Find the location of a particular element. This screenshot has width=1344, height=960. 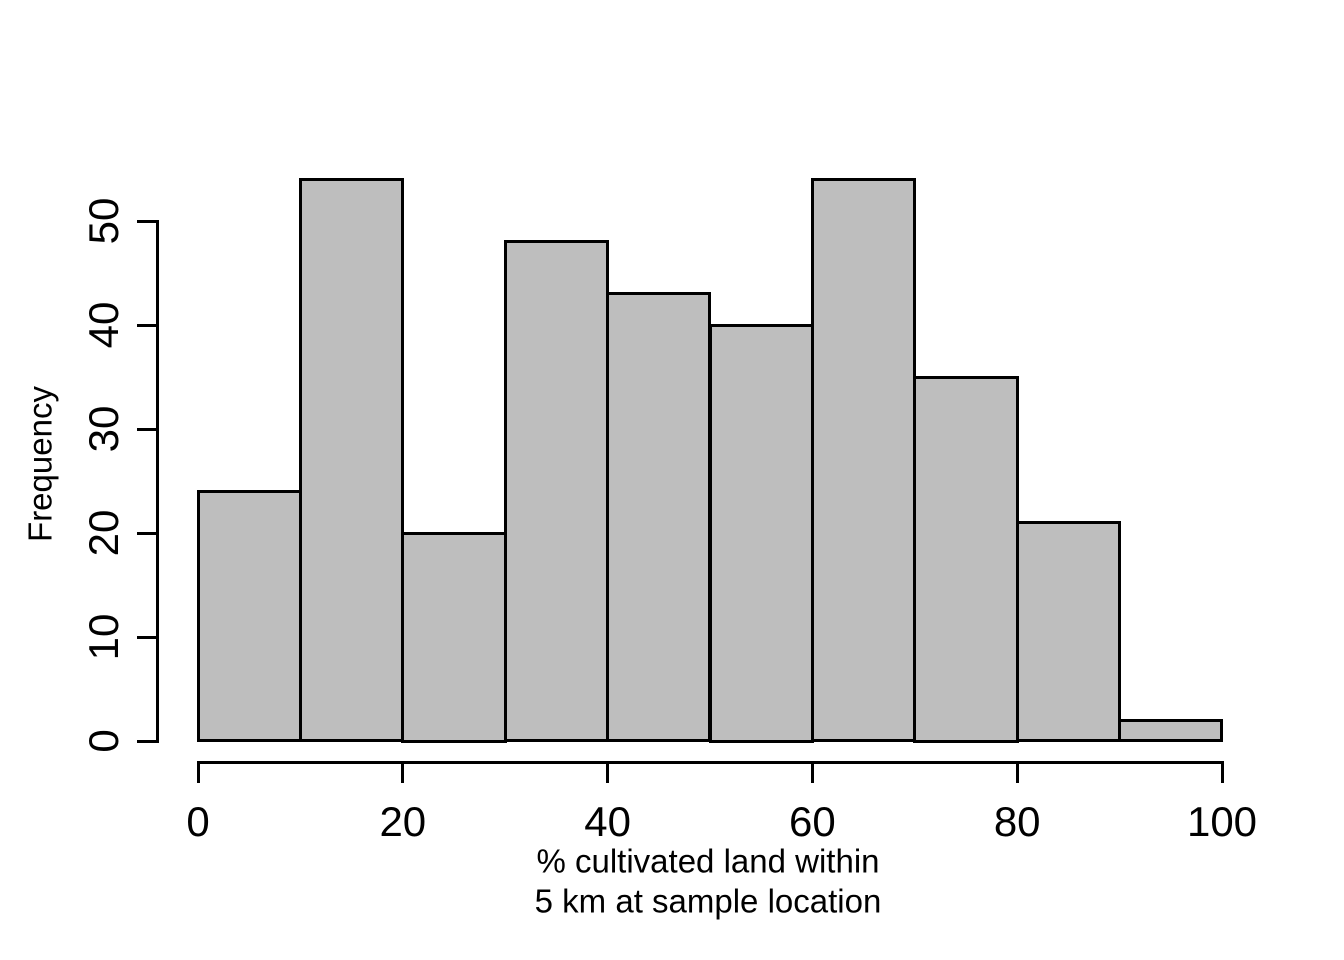

x-axis-title-line1: % cultivated land within is located at coordinates (708, 861).